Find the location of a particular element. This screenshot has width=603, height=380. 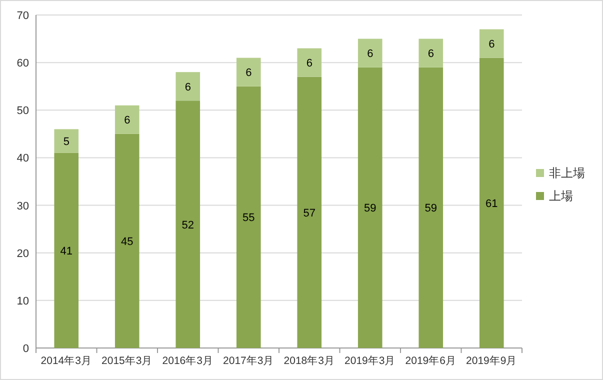

x-tick-label: 2019年9月 is located at coordinates (492, 361).